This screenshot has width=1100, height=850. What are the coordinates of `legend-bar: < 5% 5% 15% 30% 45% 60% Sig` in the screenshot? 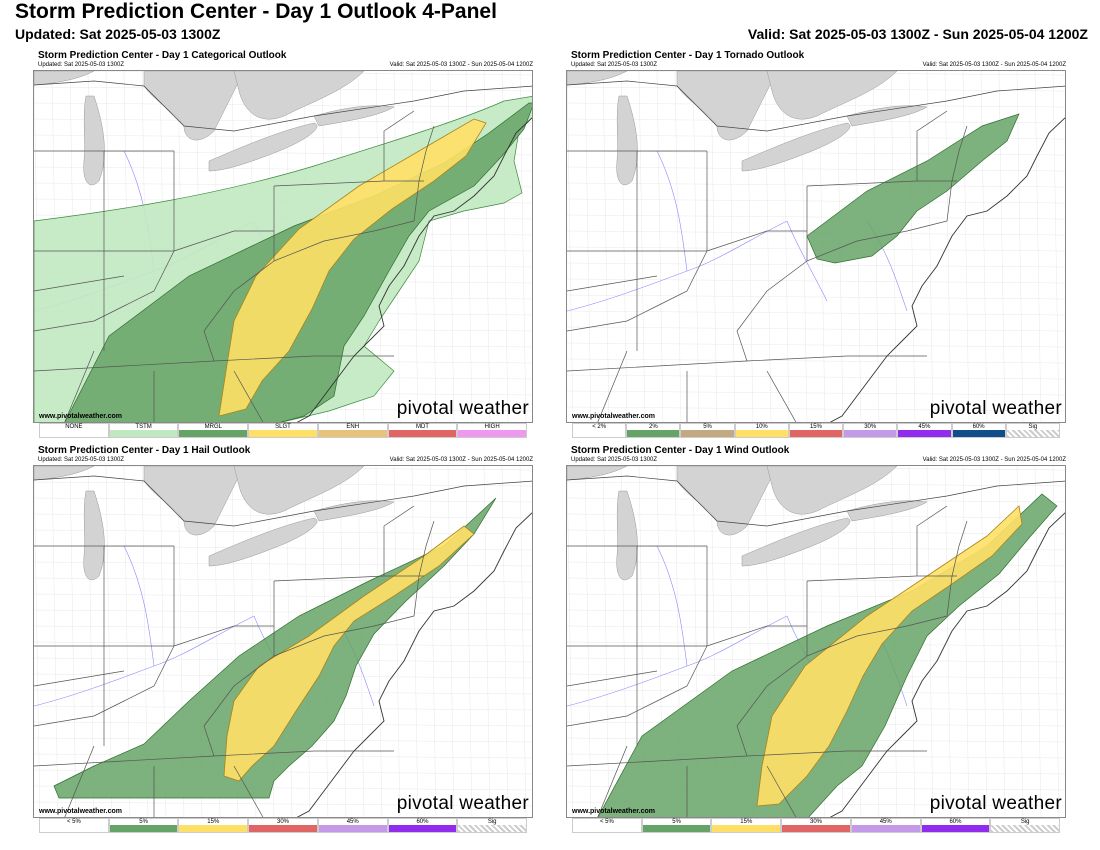 It's located at (816, 825).